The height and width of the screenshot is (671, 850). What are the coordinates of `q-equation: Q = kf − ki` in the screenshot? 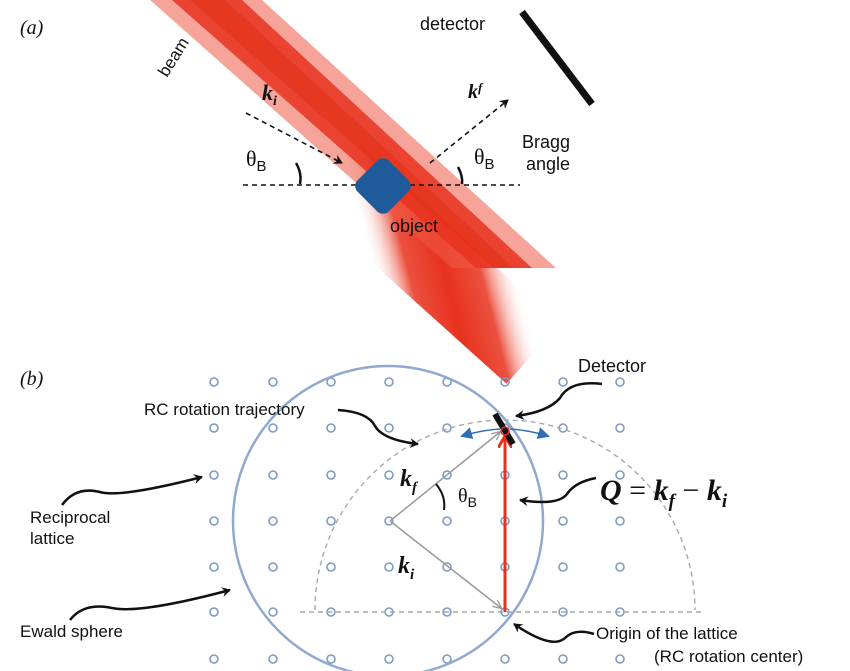 It's located at (664, 493).